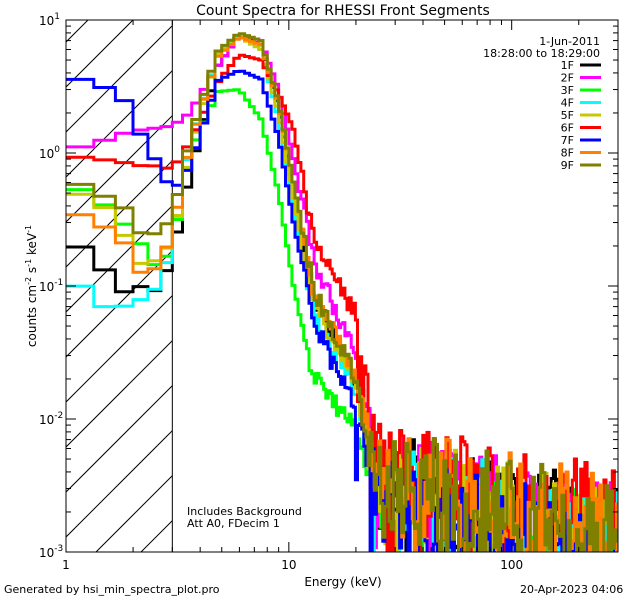  What do you see at coordinates (112, 589) in the screenshot?
I see `generated-by-footer: Generated by hsi_min_spectra_plot.pro` at bounding box center [112, 589].